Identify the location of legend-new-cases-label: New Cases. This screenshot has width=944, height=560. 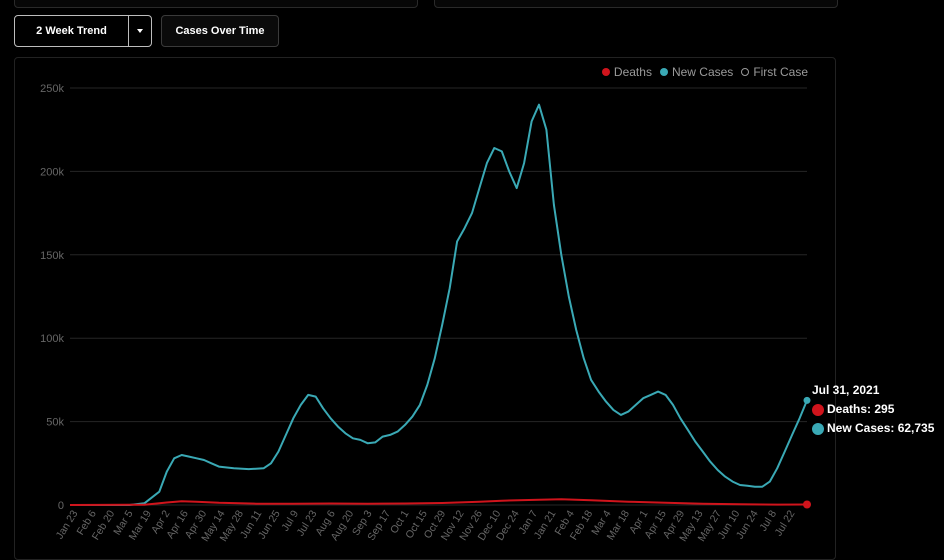
(702, 72).